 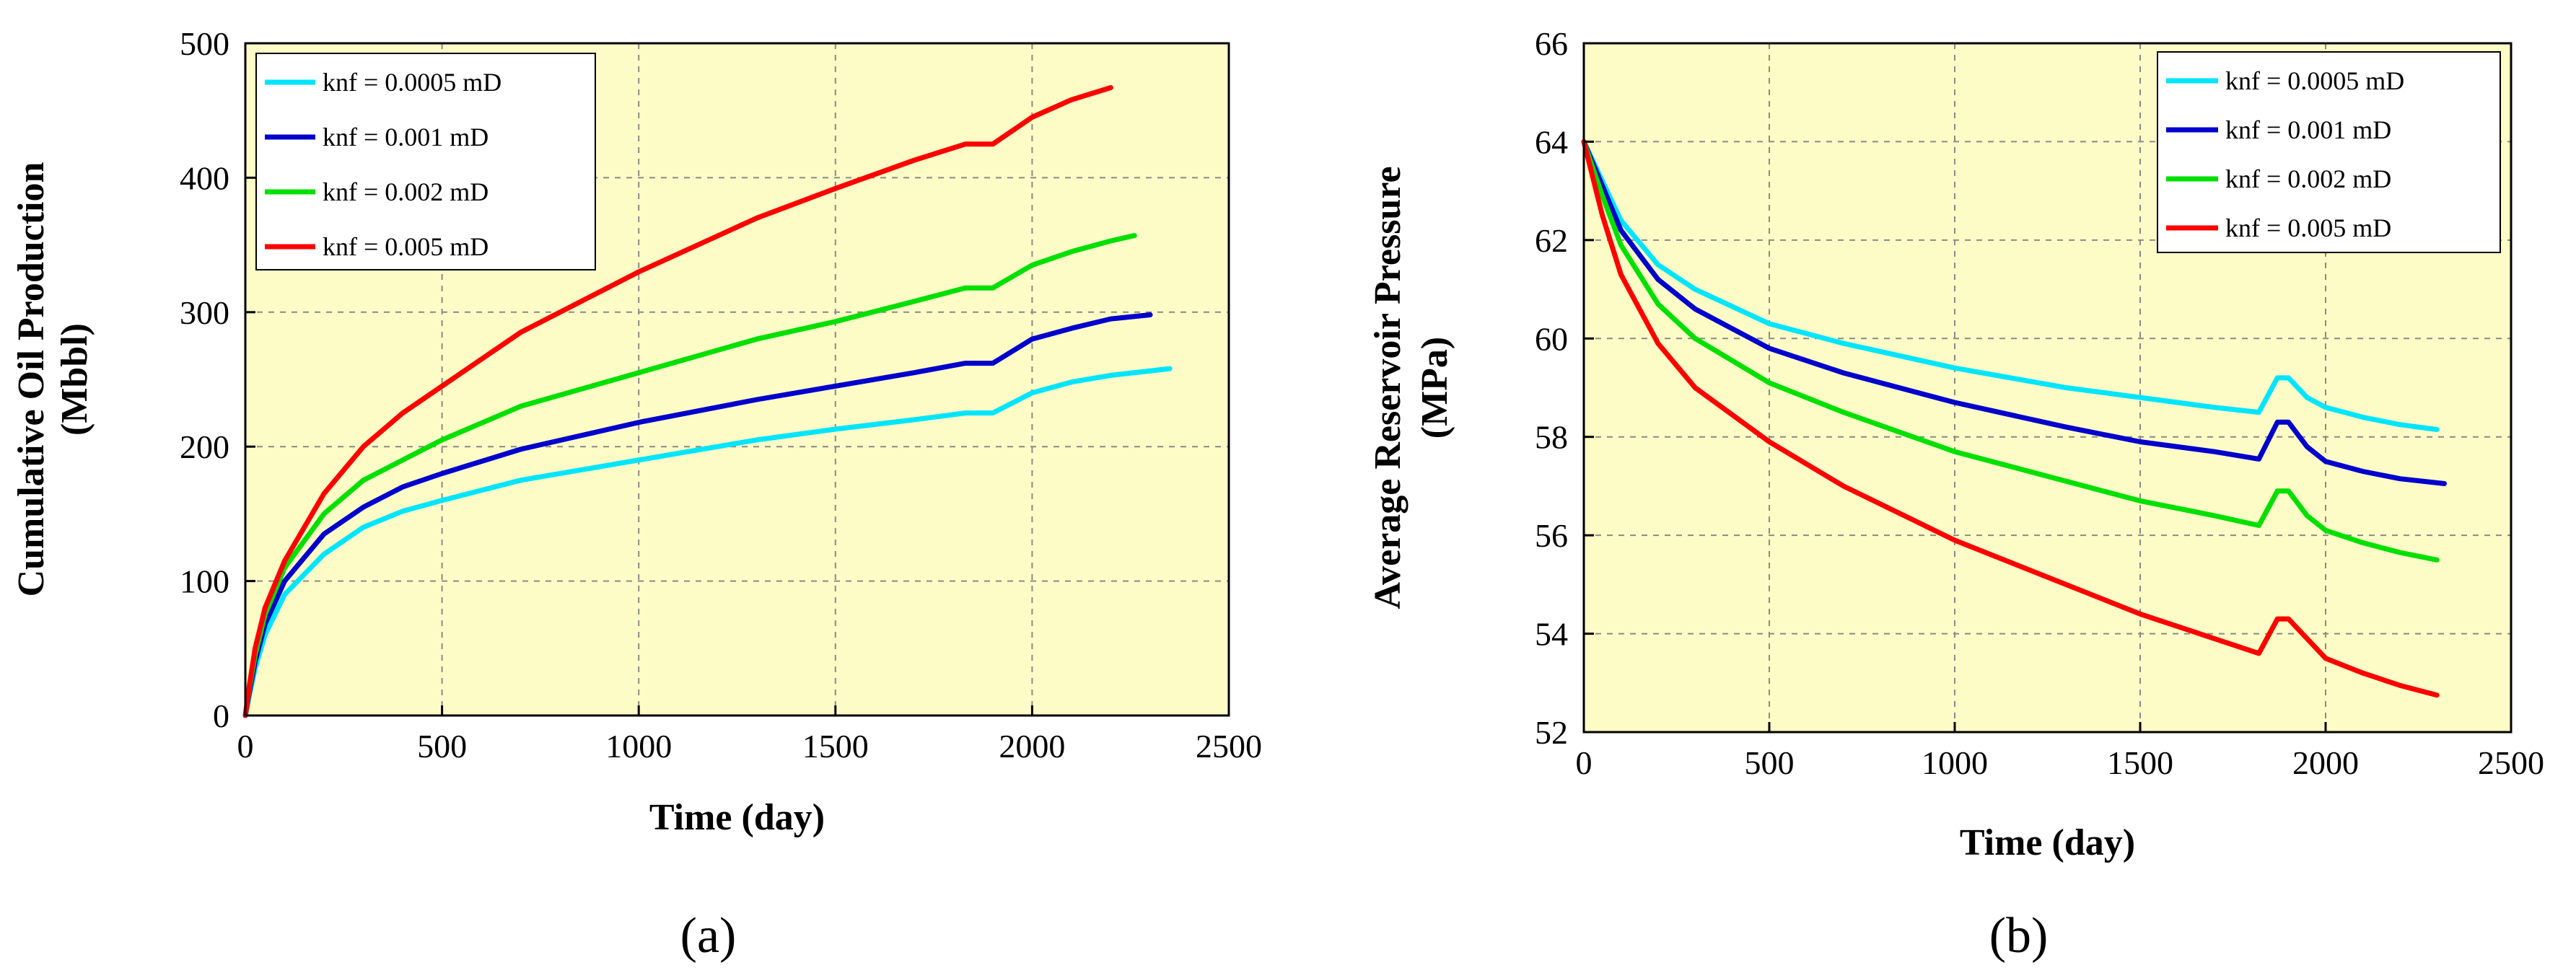 I want to click on x-tick-label-b: 2000, so click(x=2325, y=762).